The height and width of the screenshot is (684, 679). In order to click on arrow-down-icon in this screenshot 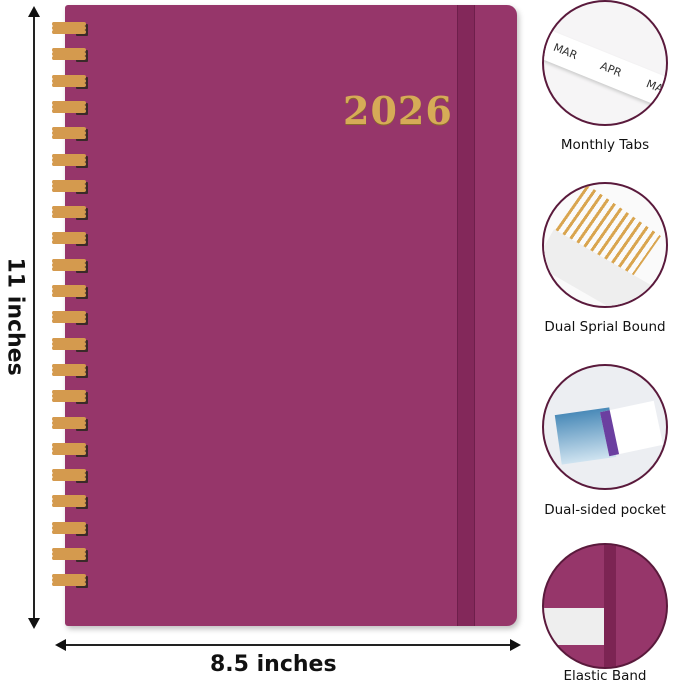, I will do `click(34, 623)`.